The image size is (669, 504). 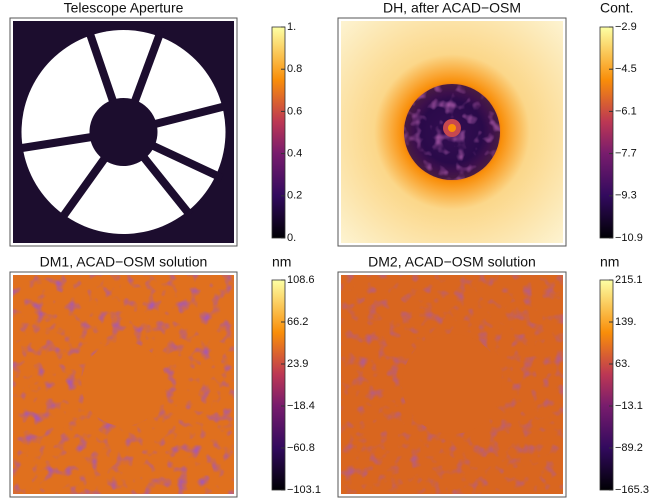 What do you see at coordinates (294, 196) in the screenshot?
I see `colorbar-tick-label: 0.2` at bounding box center [294, 196].